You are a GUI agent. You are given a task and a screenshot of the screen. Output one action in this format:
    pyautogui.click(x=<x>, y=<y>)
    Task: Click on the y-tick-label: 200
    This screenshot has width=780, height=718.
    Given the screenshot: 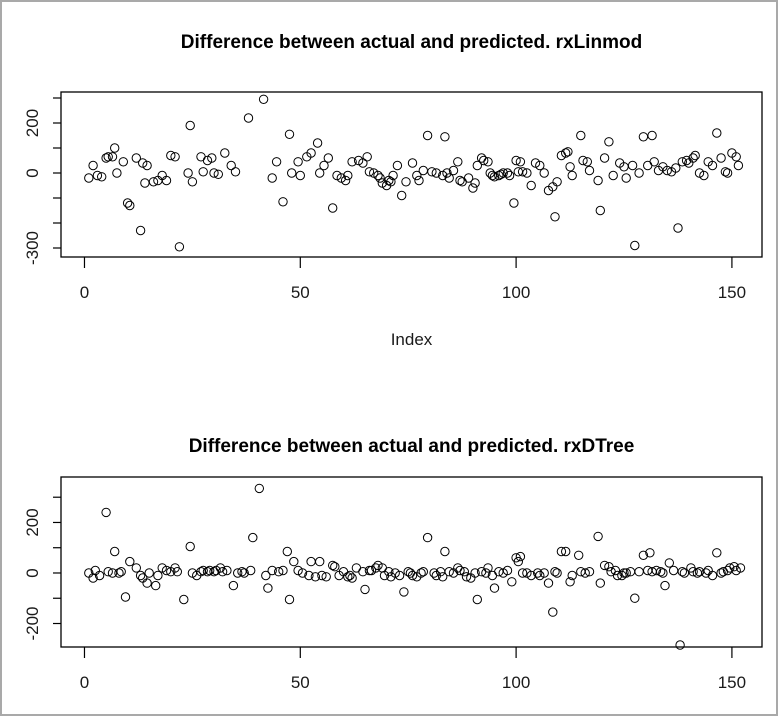 What is the action you would take?
    pyautogui.click(x=32, y=522)
    